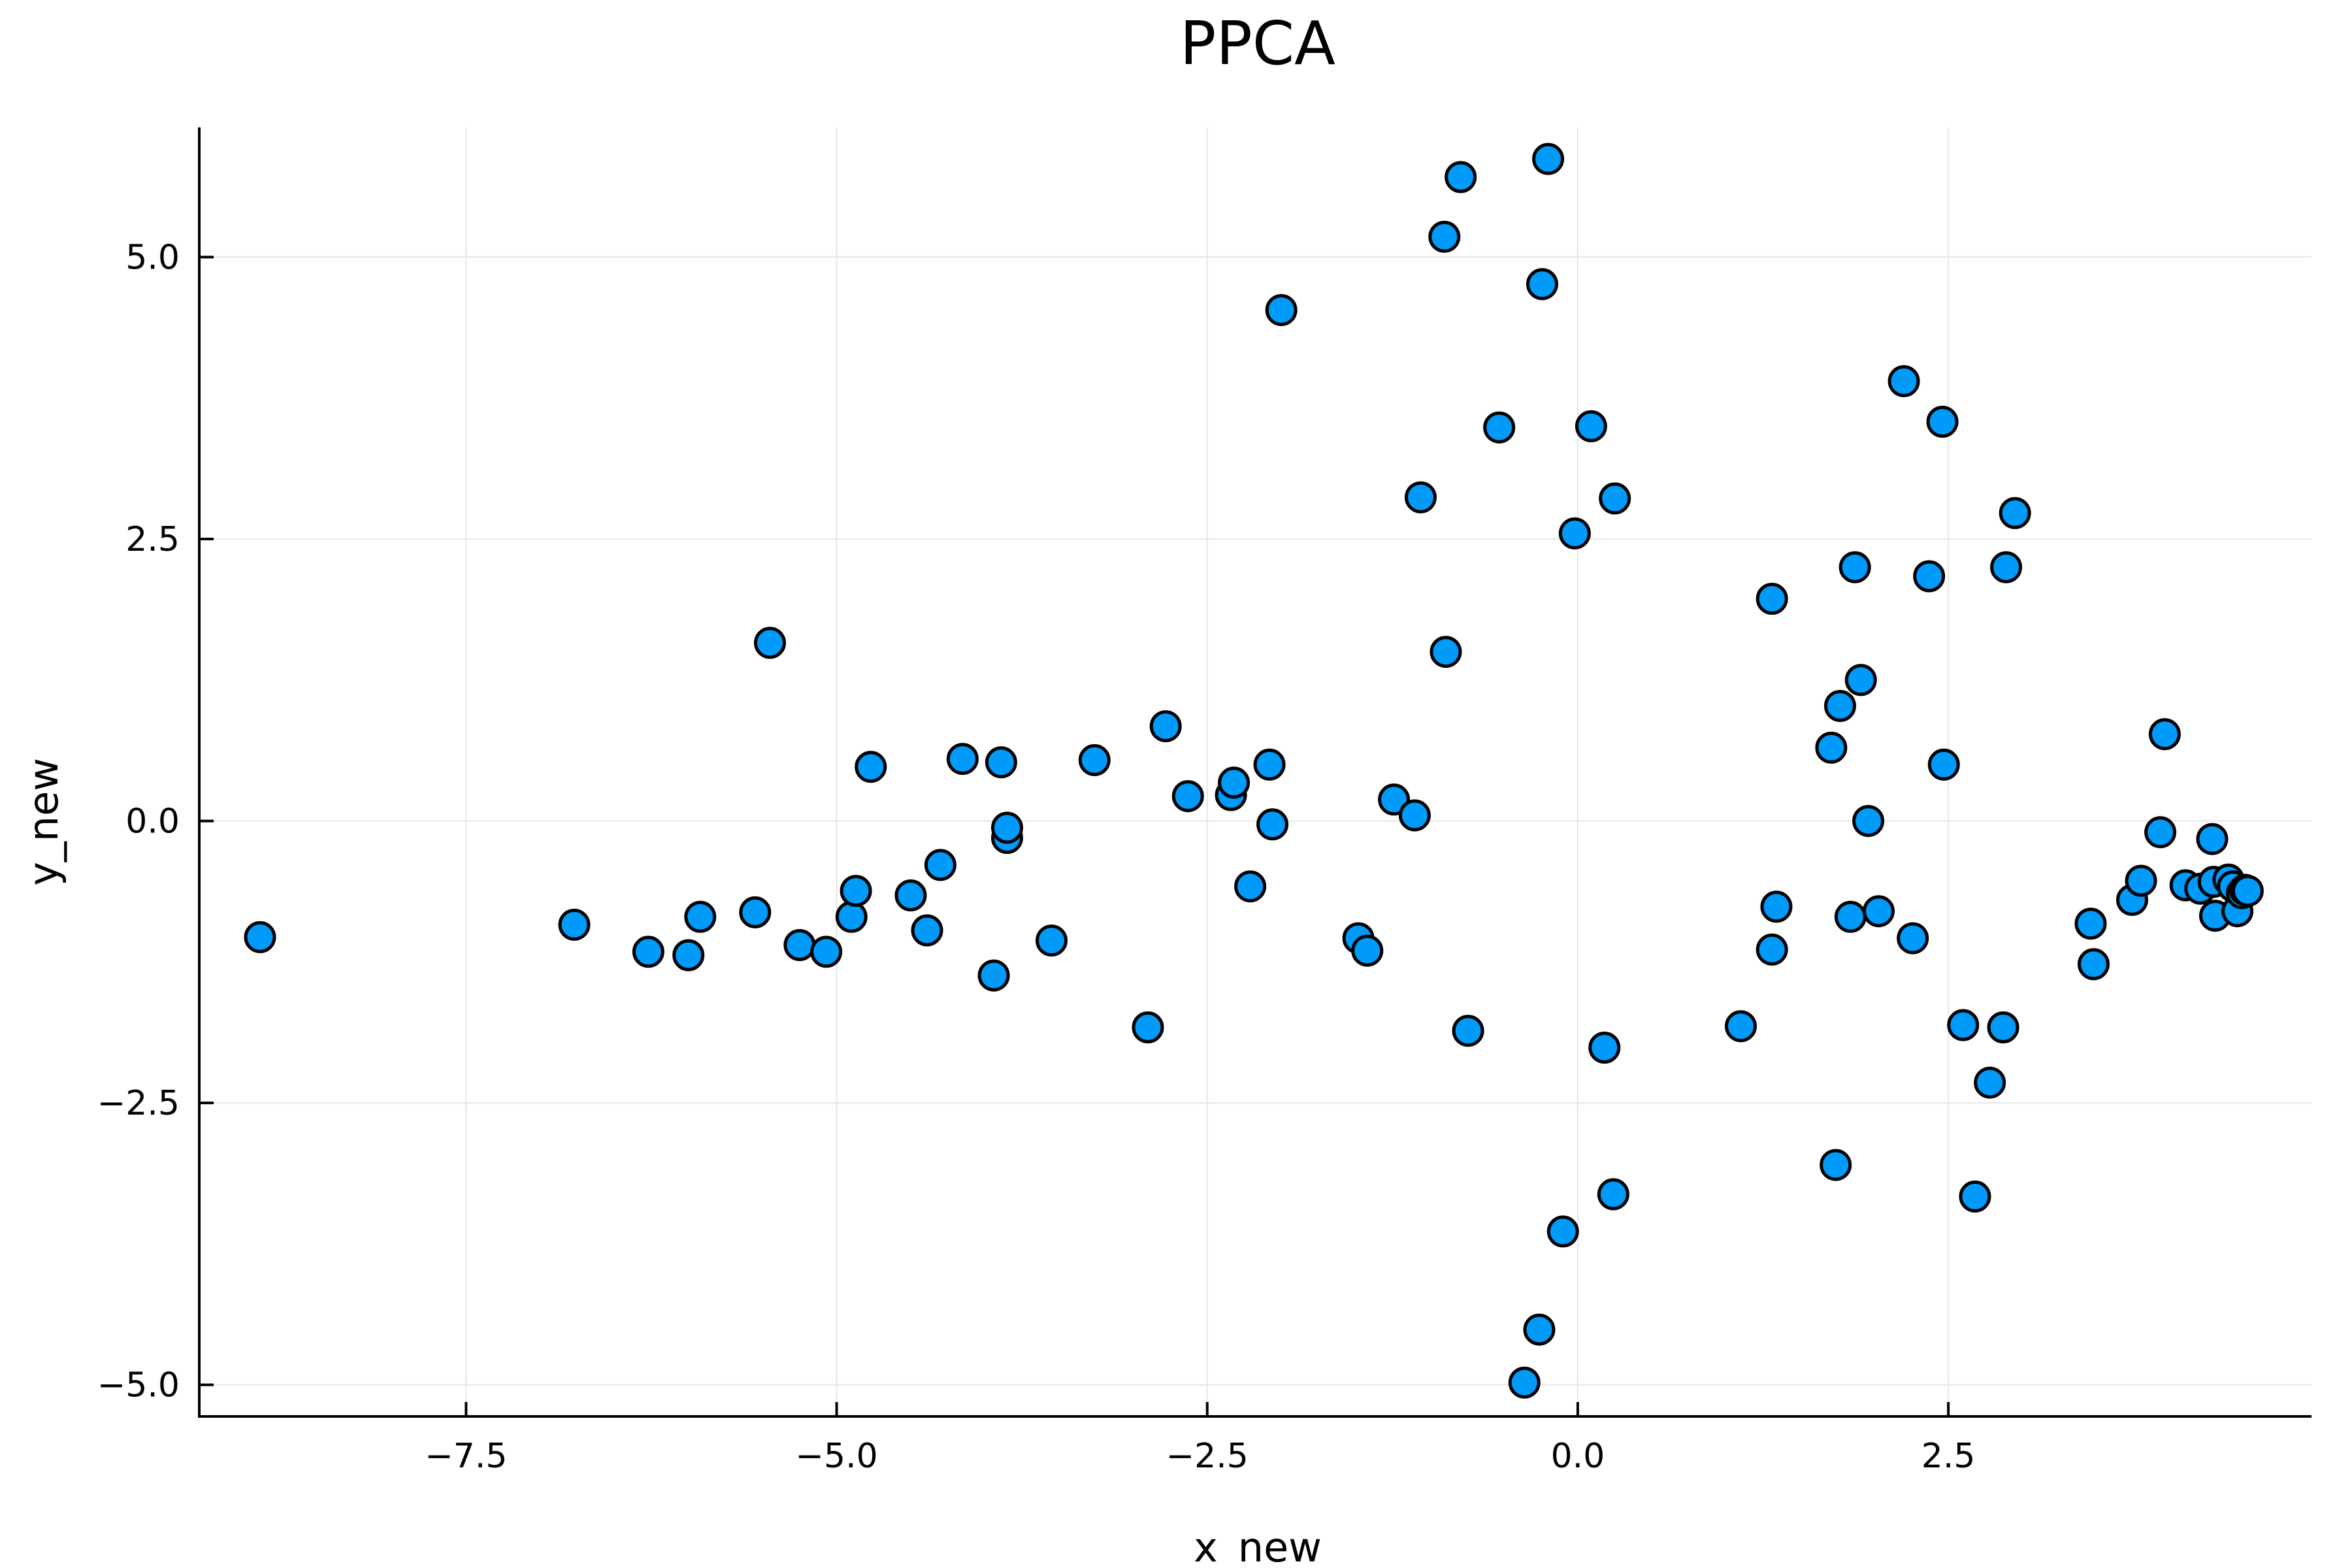 The height and width of the screenshot is (1568, 2352). Describe the element at coordinates (152, 258) in the screenshot. I see `y-tick-label: 5.0` at that location.